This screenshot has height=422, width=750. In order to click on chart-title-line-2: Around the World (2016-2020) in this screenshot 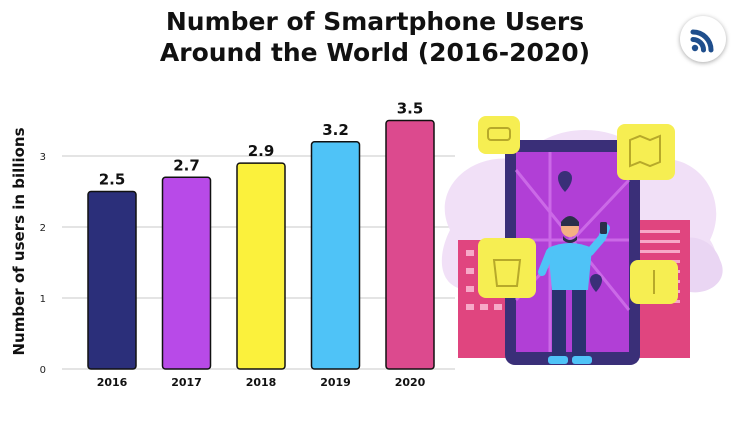, I will do `click(375, 52)`.